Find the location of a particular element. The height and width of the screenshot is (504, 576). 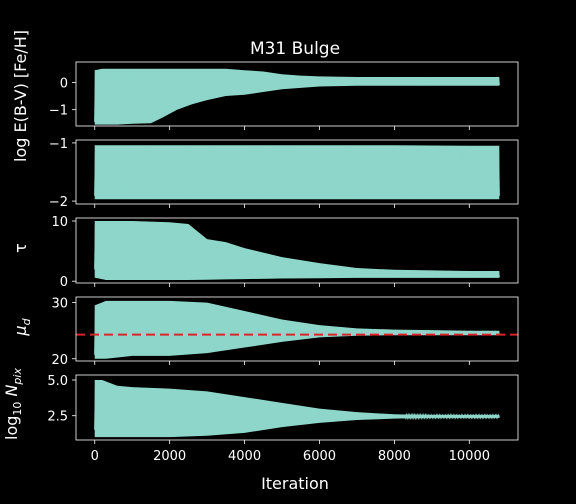

trace-line-npix is located at coordinates (297, 409).